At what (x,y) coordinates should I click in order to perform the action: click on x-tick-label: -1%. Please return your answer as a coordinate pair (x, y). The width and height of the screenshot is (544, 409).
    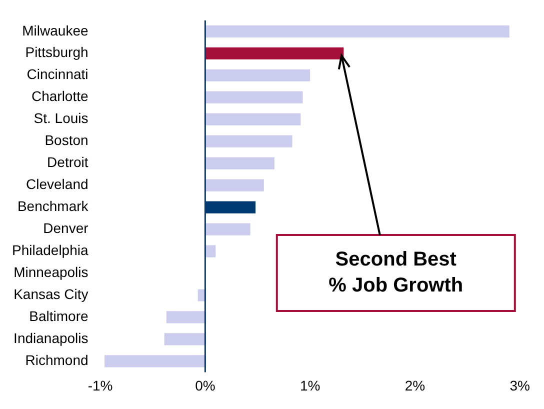
    Looking at the image, I should click on (100, 385).